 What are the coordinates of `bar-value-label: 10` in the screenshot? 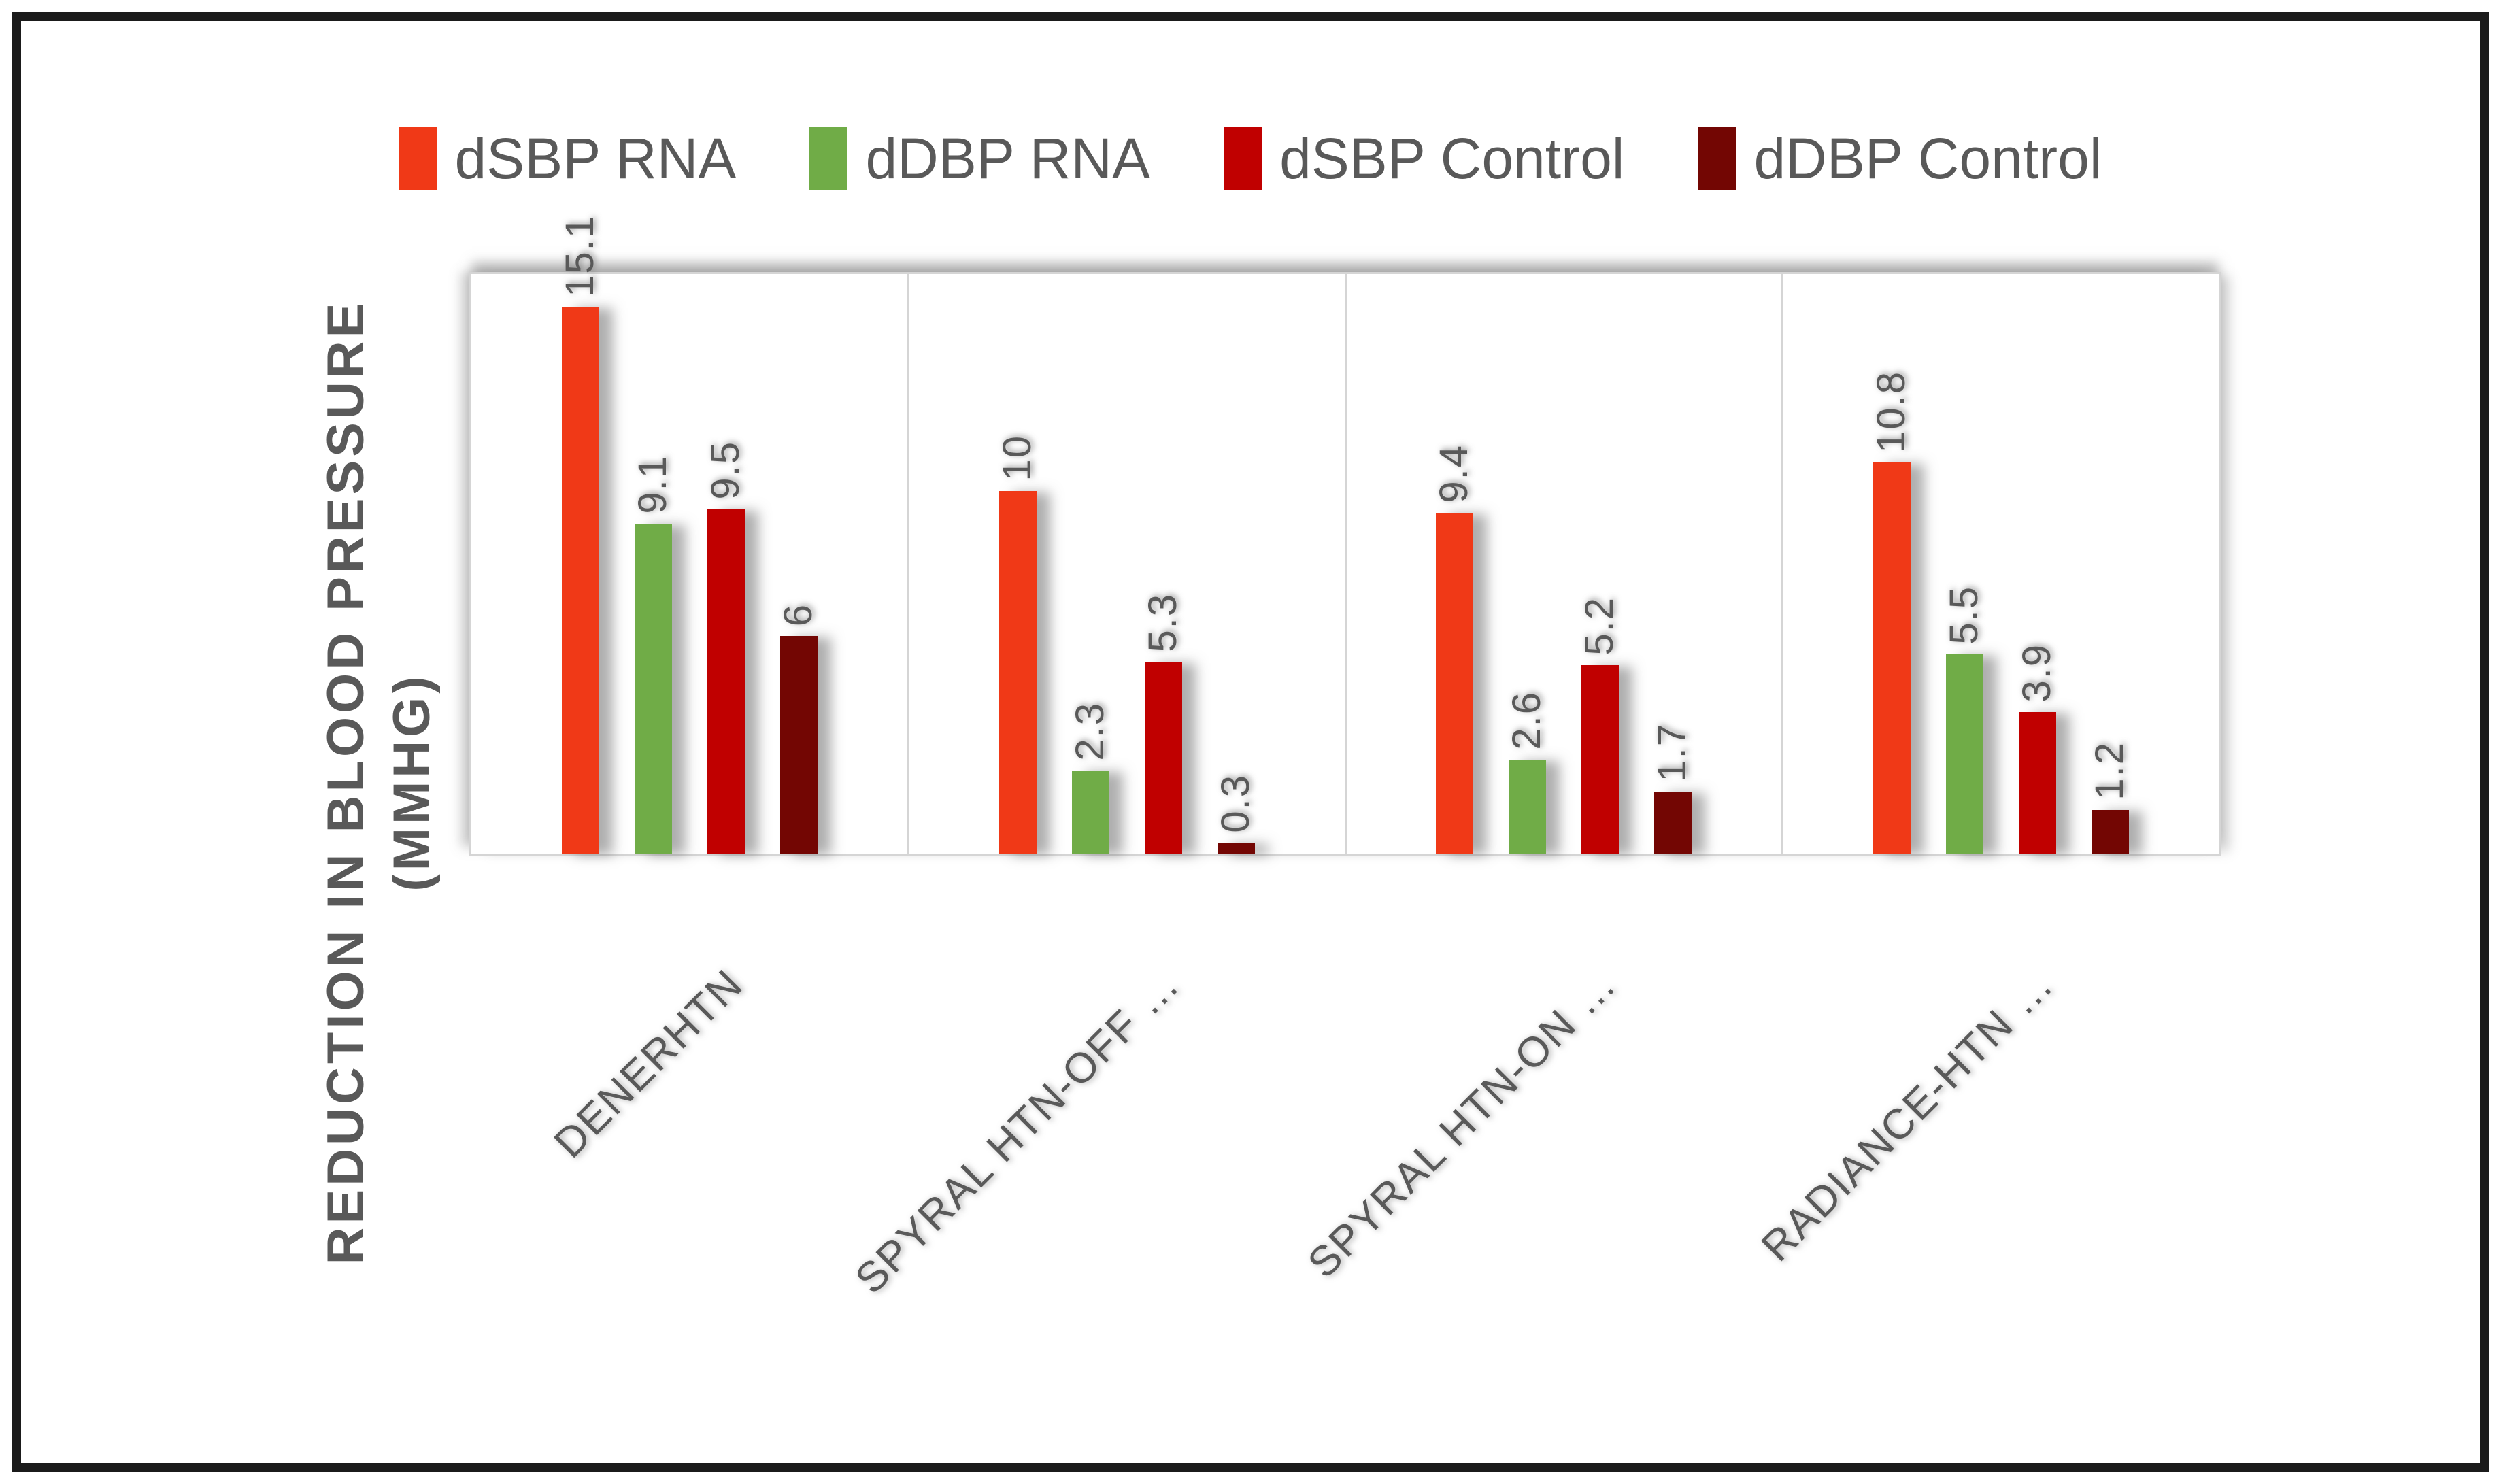 It's located at (1017, 458).